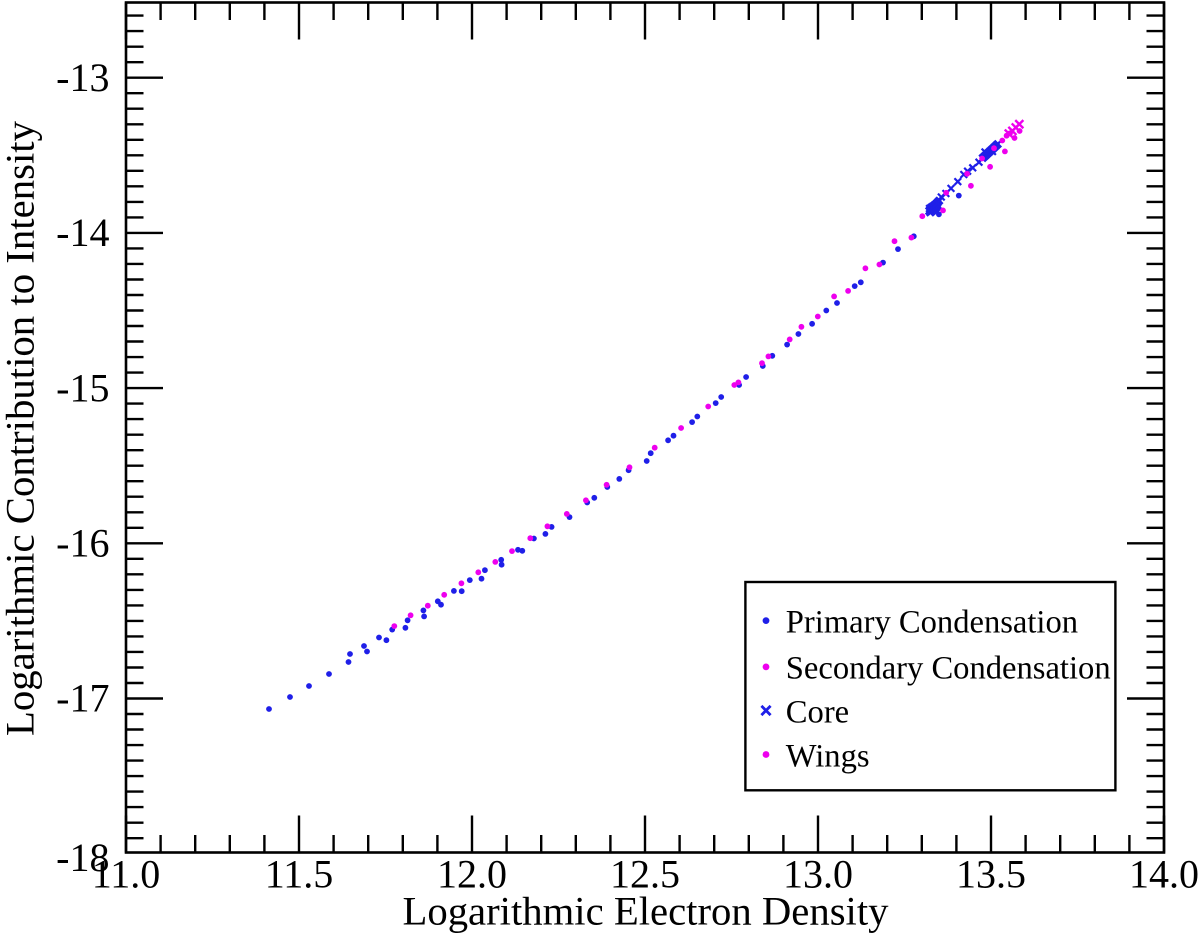 The image size is (1200, 938). What do you see at coordinates (646, 911) in the screenshot?
I see `svg-text: Logarithmic Electron Density` at bounding box center [646, 911].